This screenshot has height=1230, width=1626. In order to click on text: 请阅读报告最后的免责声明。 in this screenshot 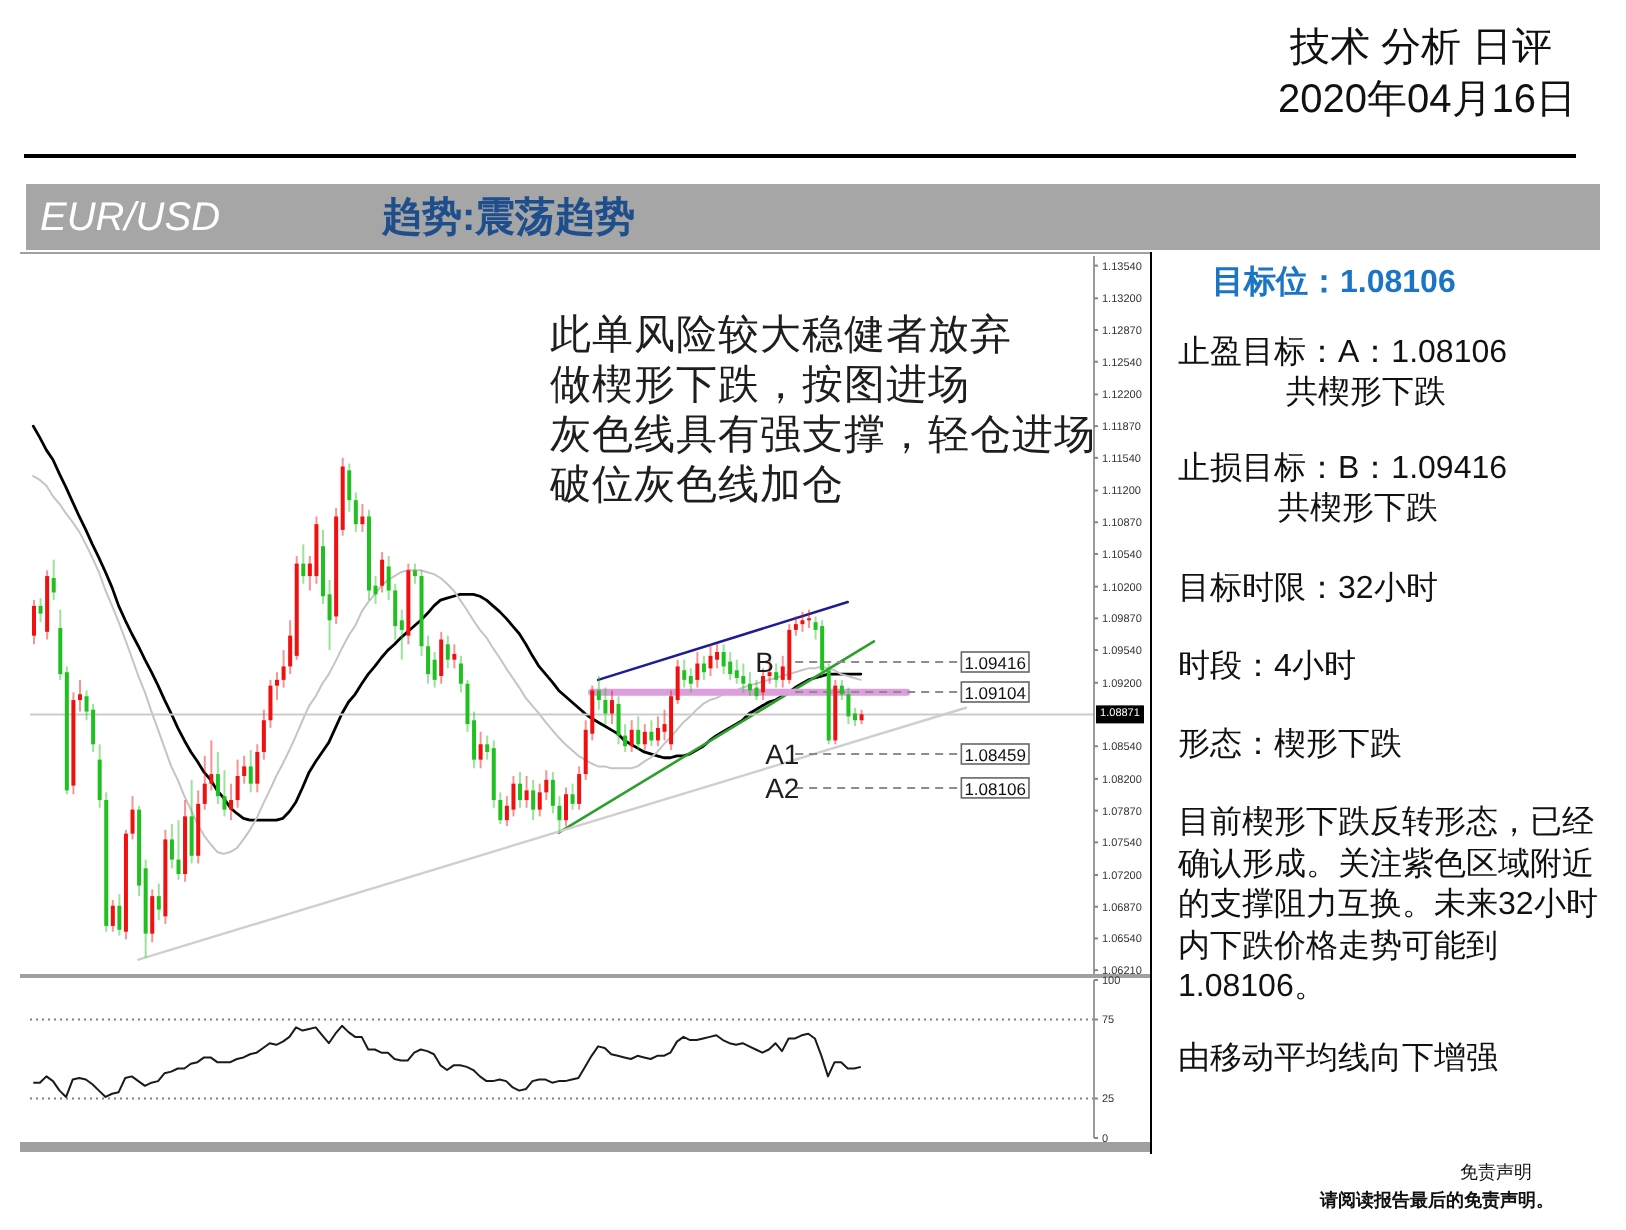, I will do `click(1437, 1201)`.